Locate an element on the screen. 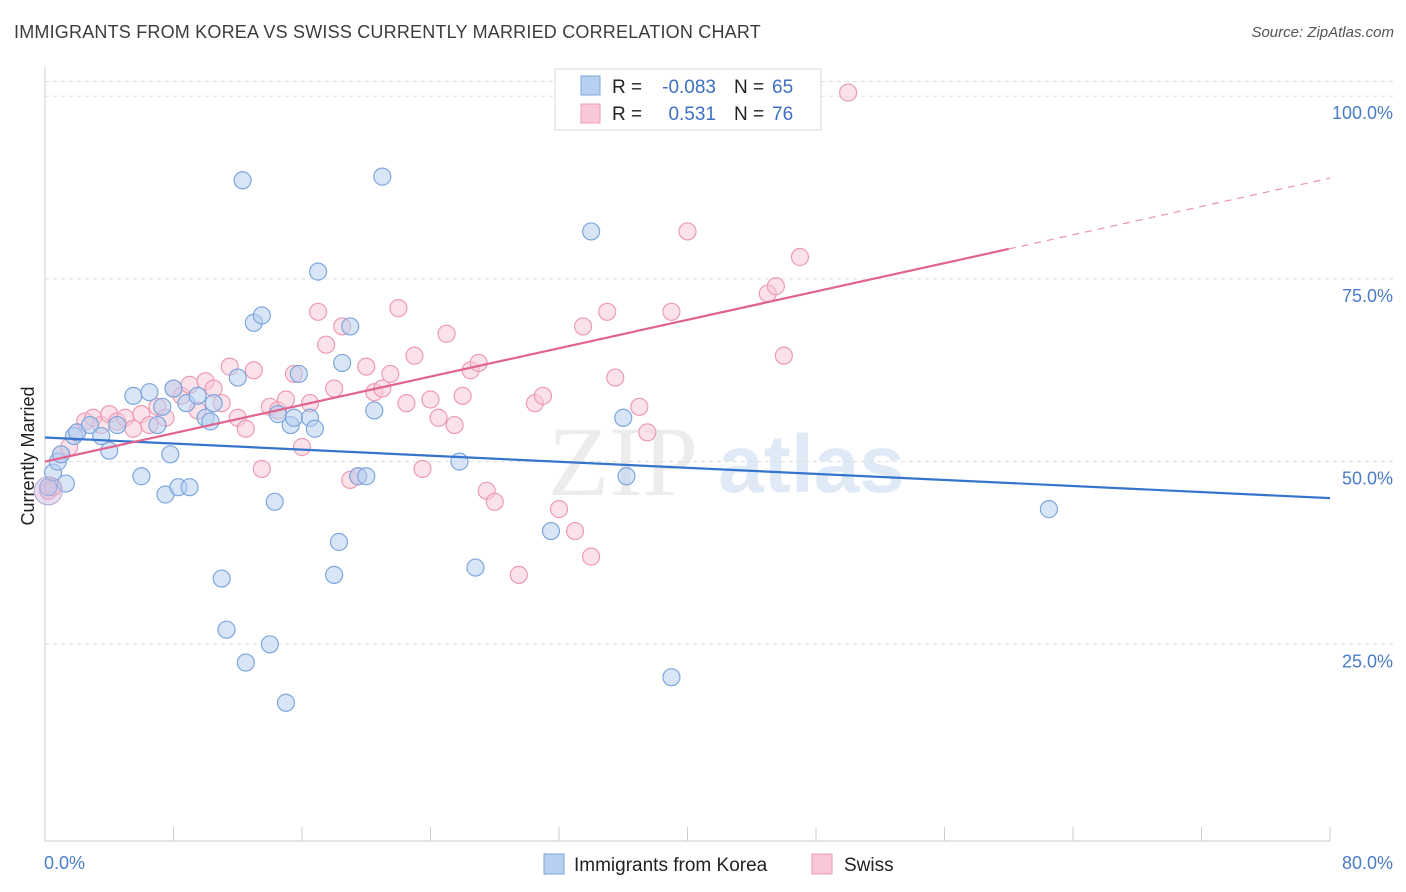 The image size is (1406, 892). legend-n-value-korea: 65 is located at coordinates (782, 87).